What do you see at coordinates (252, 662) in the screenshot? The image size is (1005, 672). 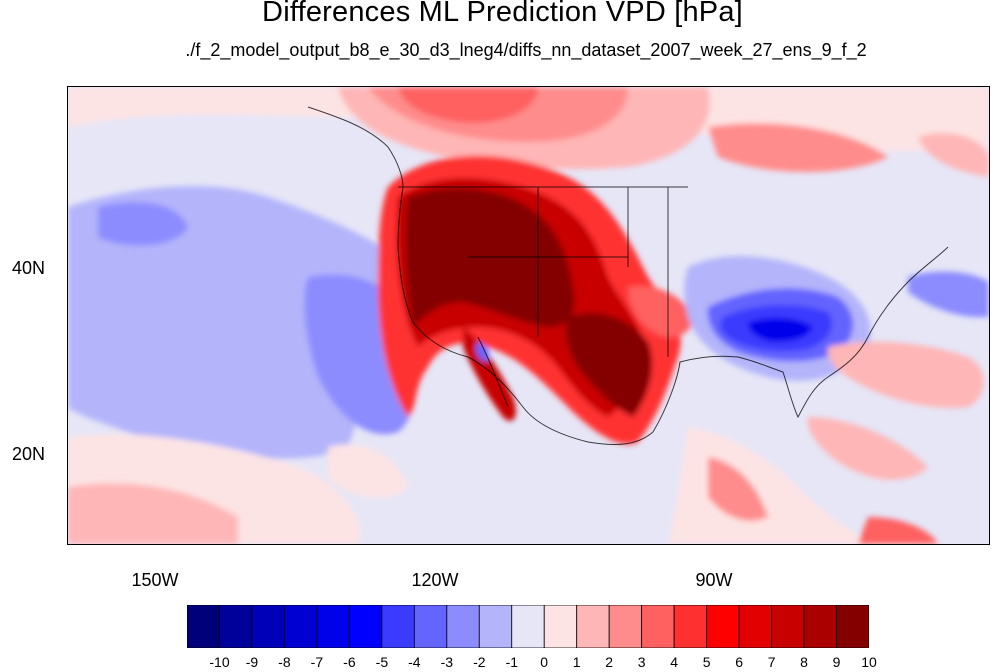 I see `colorbar-tick-label: -9` at bounding box center [252, 662].